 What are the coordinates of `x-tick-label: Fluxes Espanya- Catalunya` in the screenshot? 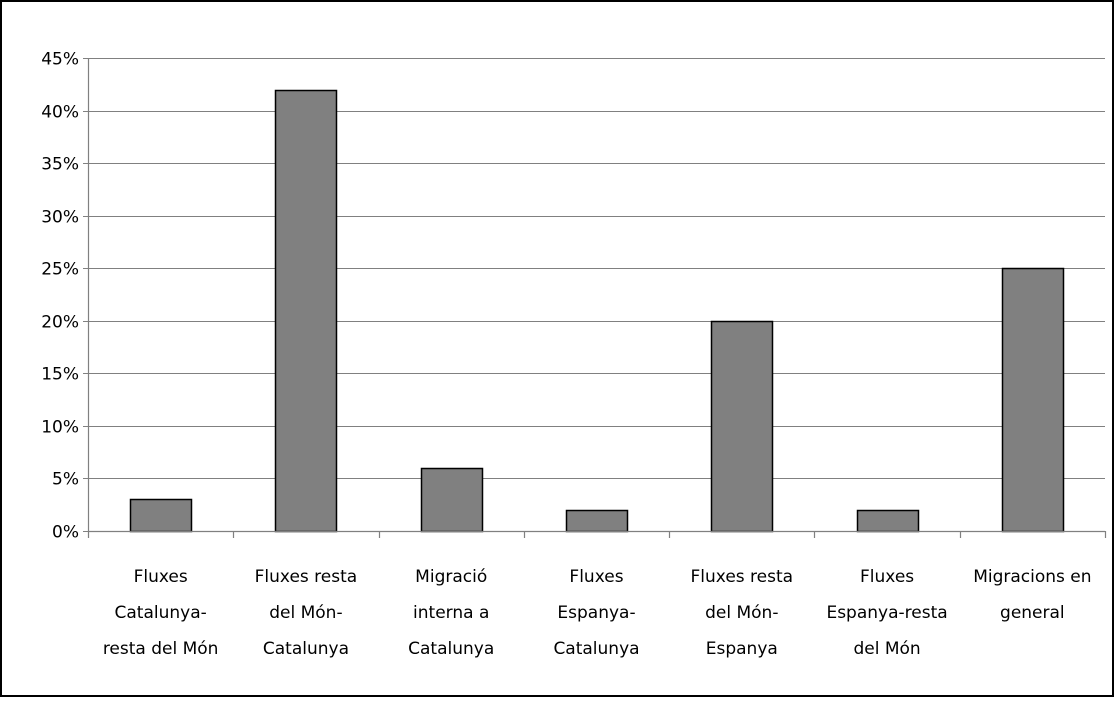 It's located at (596, 613).